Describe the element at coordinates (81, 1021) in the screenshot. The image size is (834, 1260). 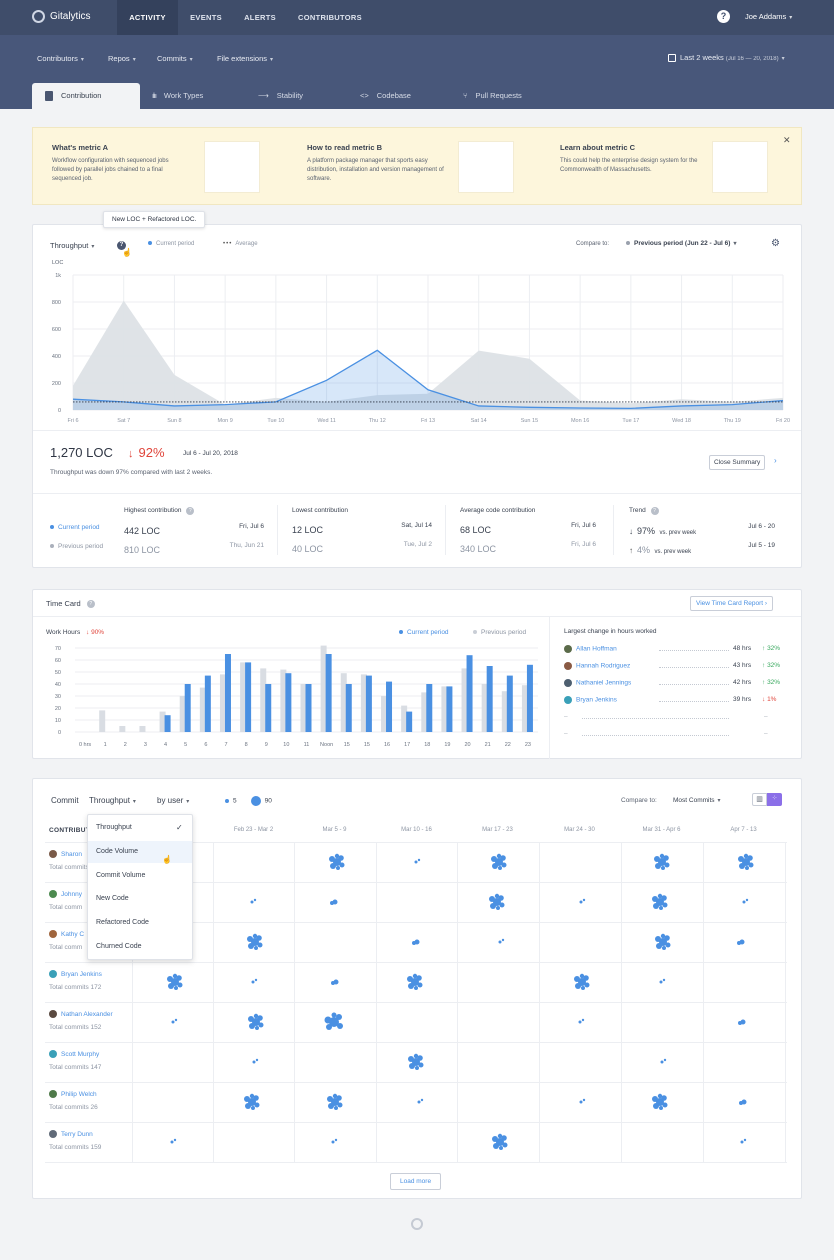
I see `contributor-cell: Nathan Alexander Total commits 152` at that location.